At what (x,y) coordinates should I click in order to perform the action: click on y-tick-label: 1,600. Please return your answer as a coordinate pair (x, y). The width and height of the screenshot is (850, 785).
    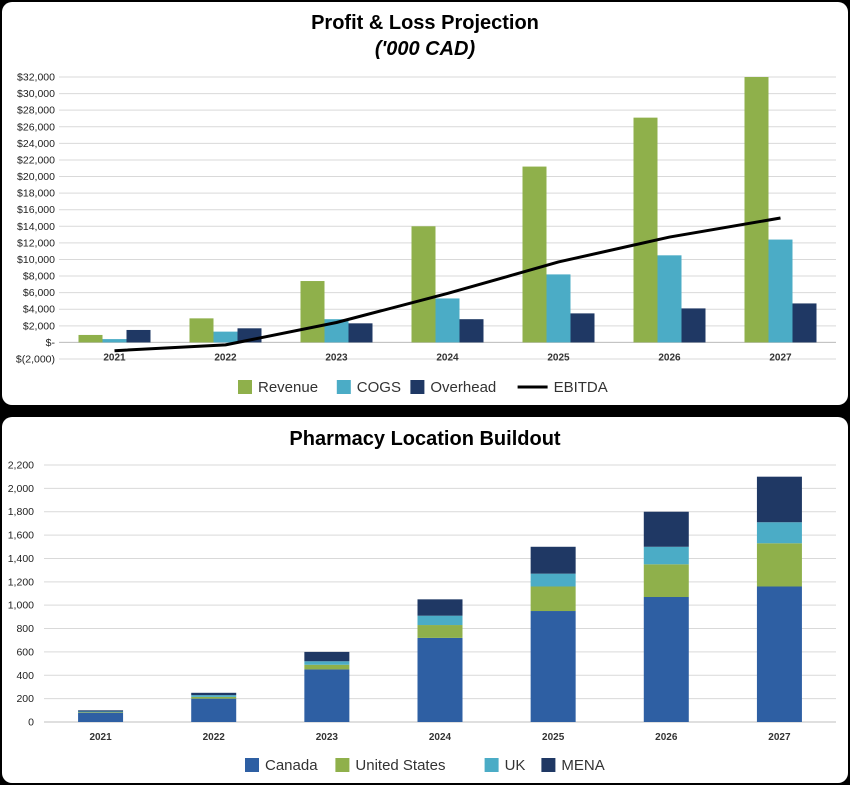
    Looking at the image, I should click on (21, 536).